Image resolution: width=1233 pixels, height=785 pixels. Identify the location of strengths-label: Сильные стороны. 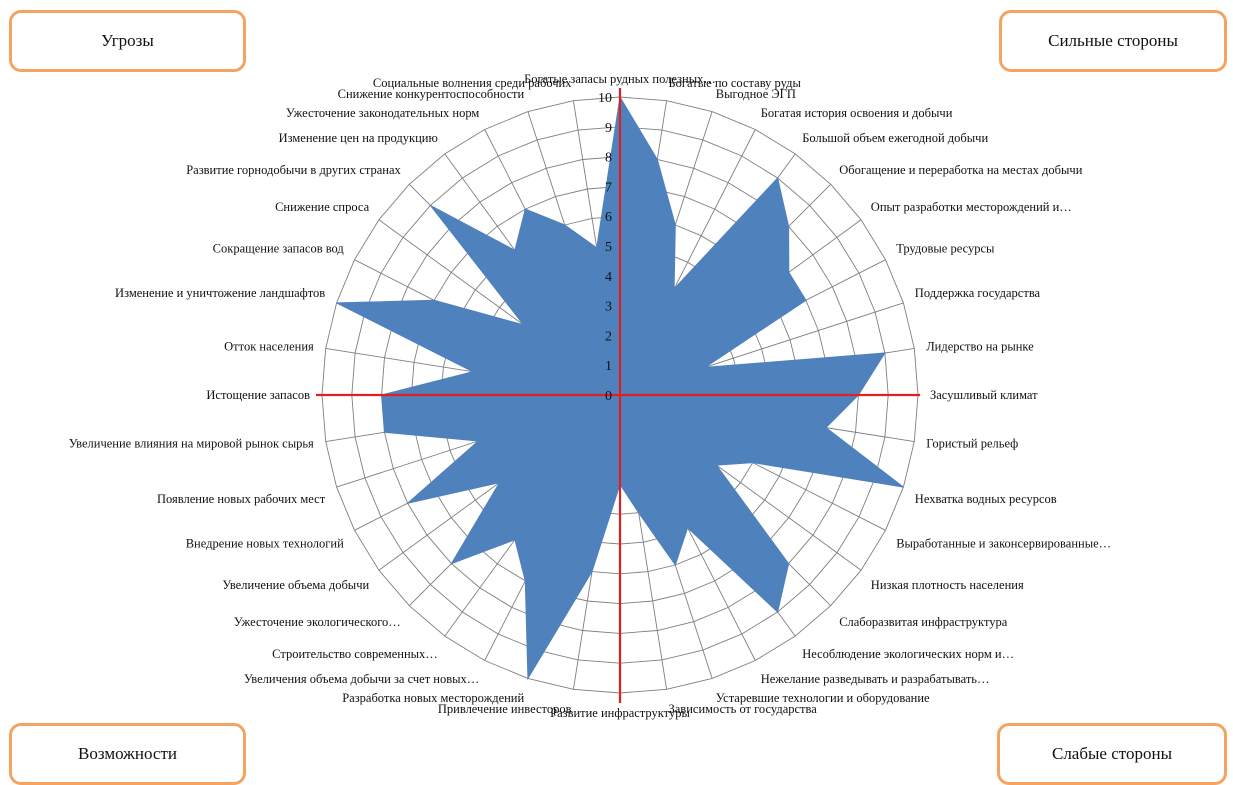
(1113, 40).